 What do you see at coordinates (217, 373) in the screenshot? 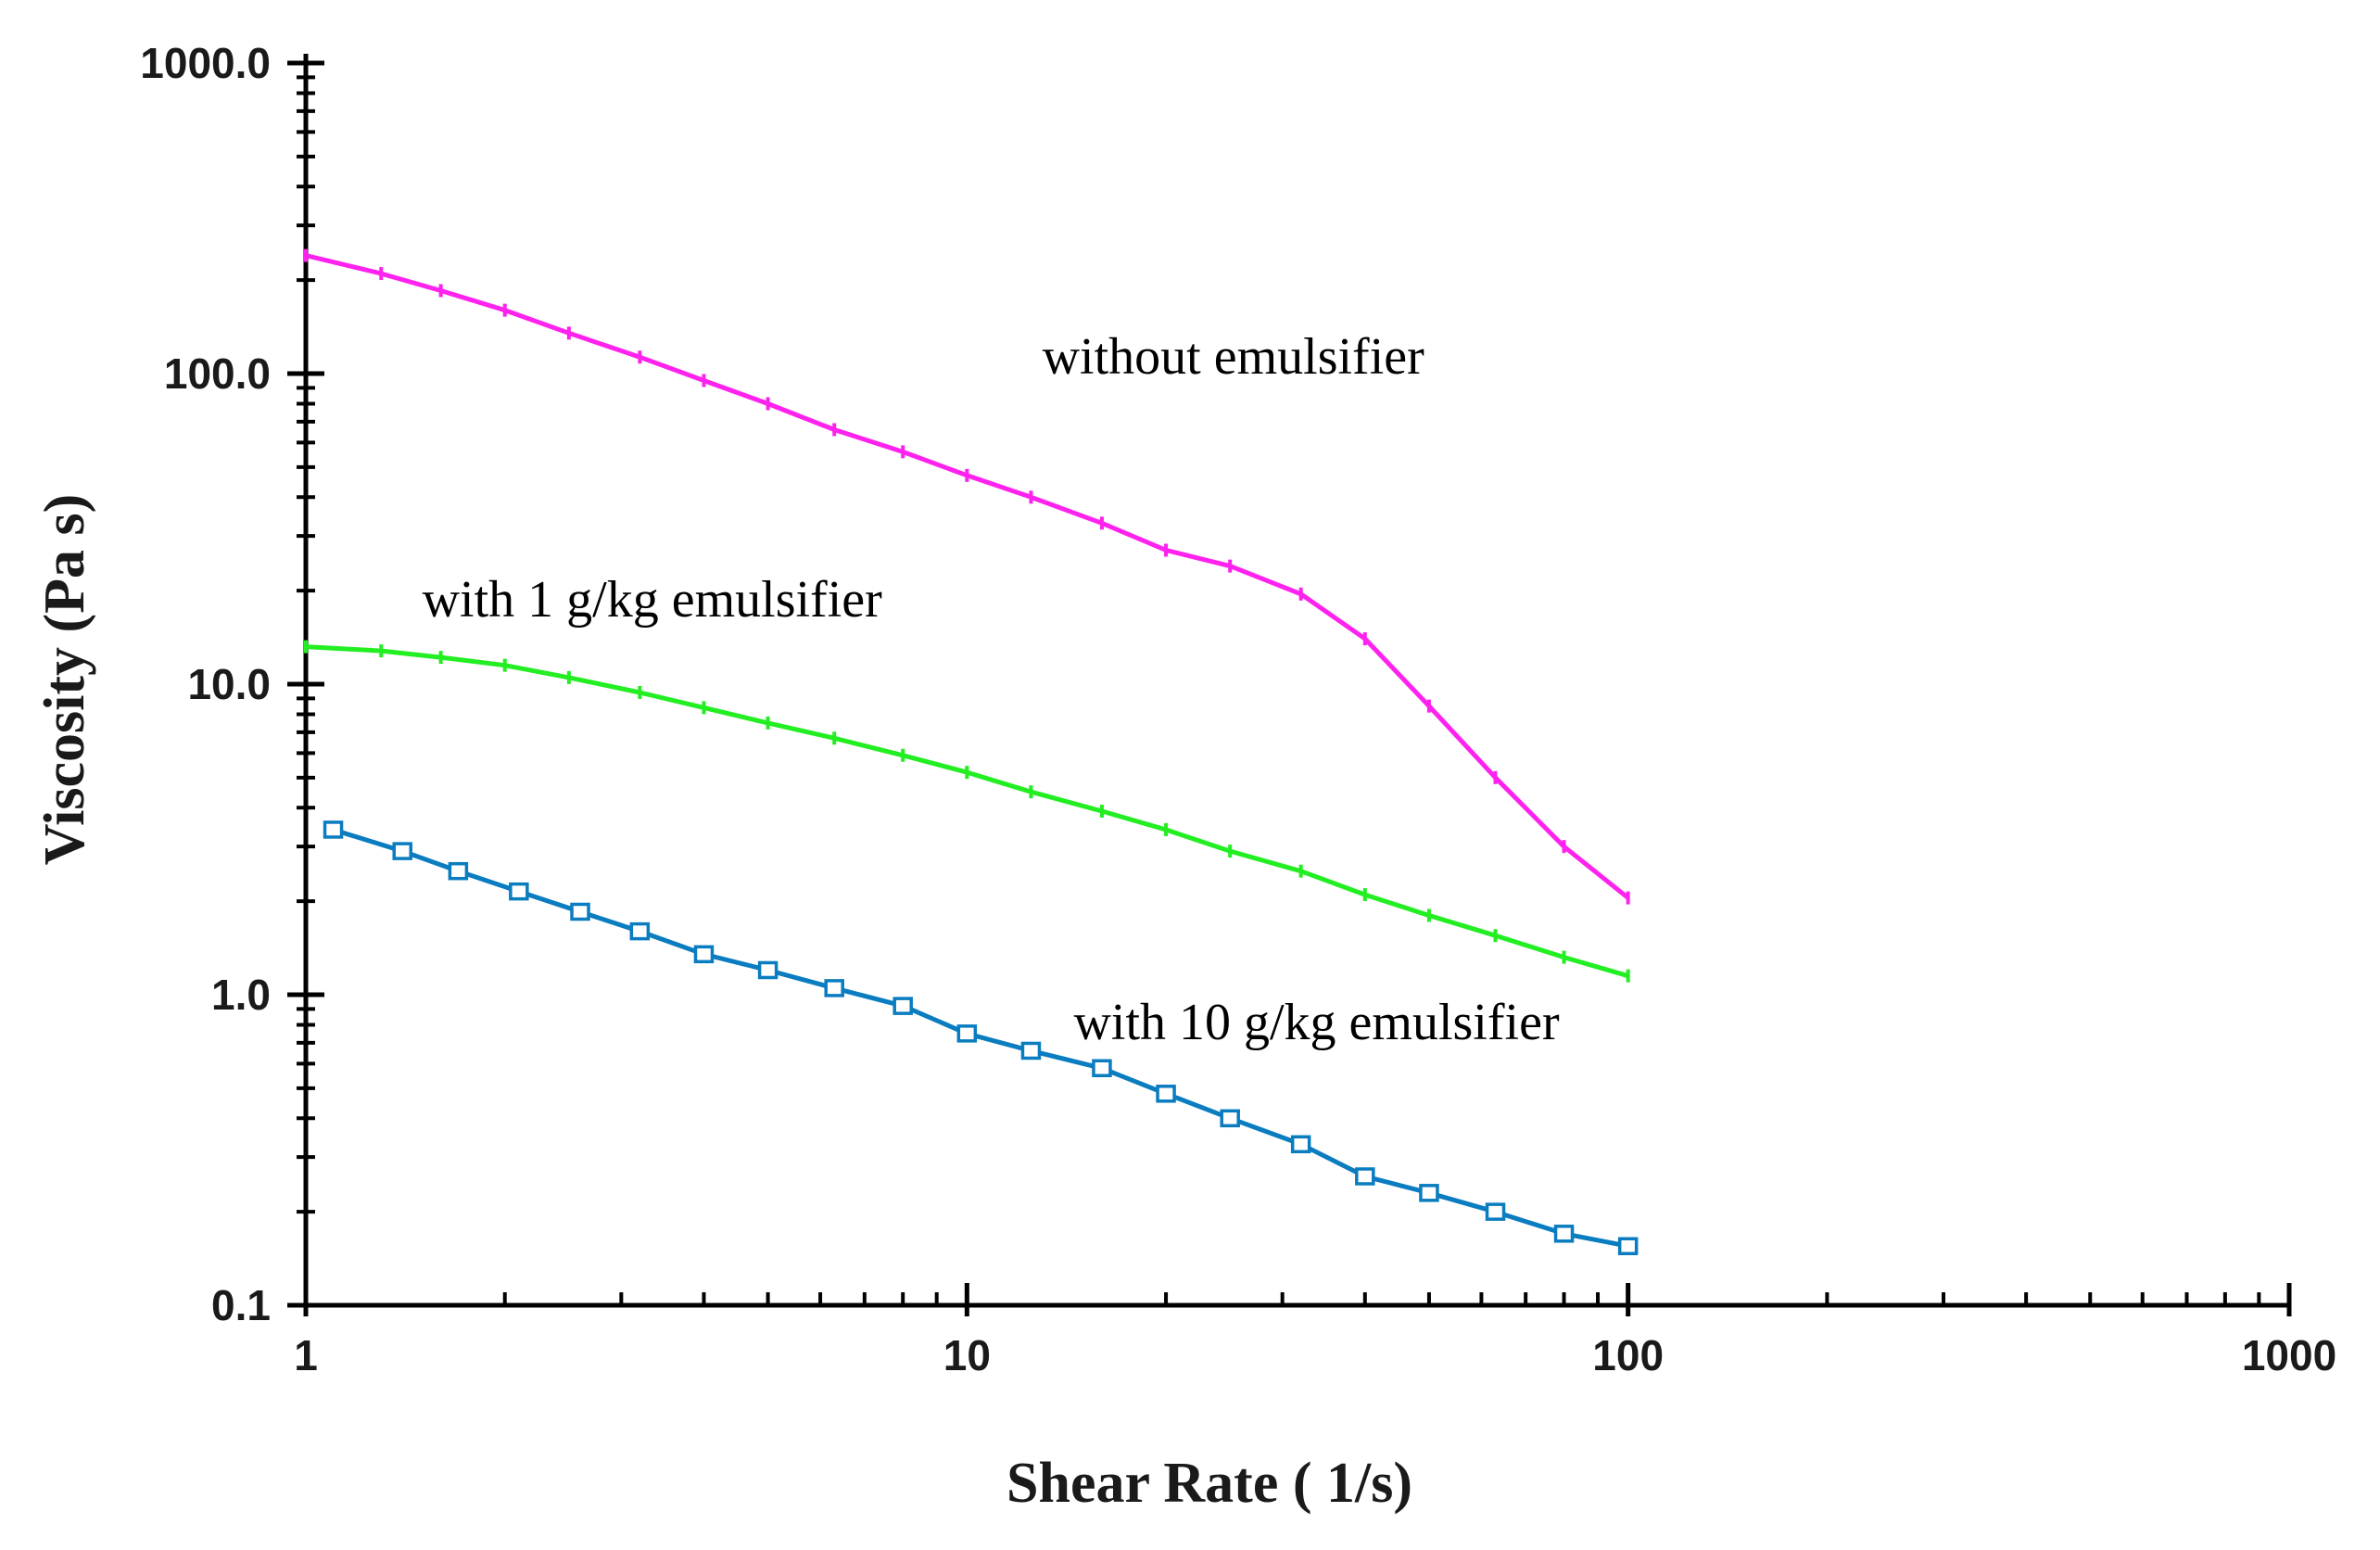
I see `y-tick-label: 100.0` at bounding box center [217, 373].